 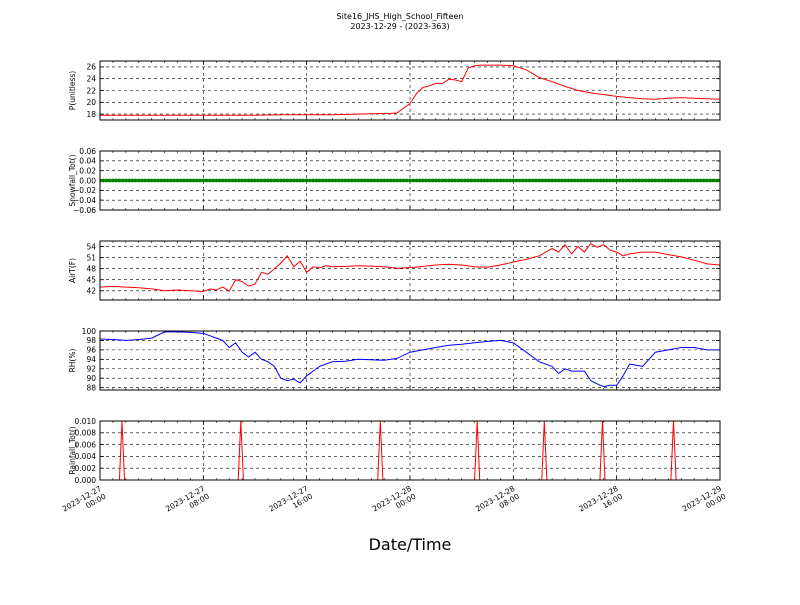 I want to click on y-tick-label: 22, so click(x=91, y=90).